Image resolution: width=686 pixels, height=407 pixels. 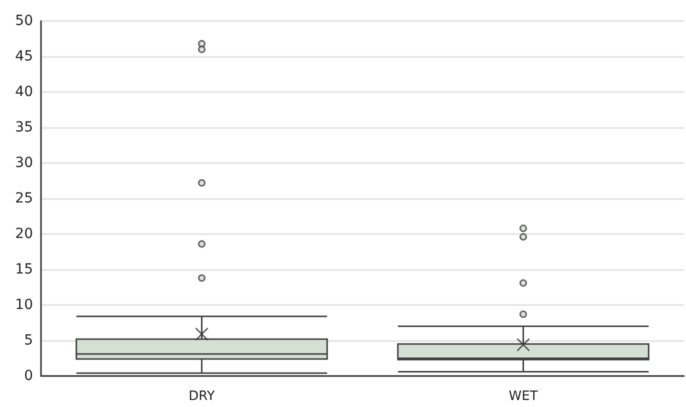 I want to click on y-tick-label: 30, so click(x=24, y=163).